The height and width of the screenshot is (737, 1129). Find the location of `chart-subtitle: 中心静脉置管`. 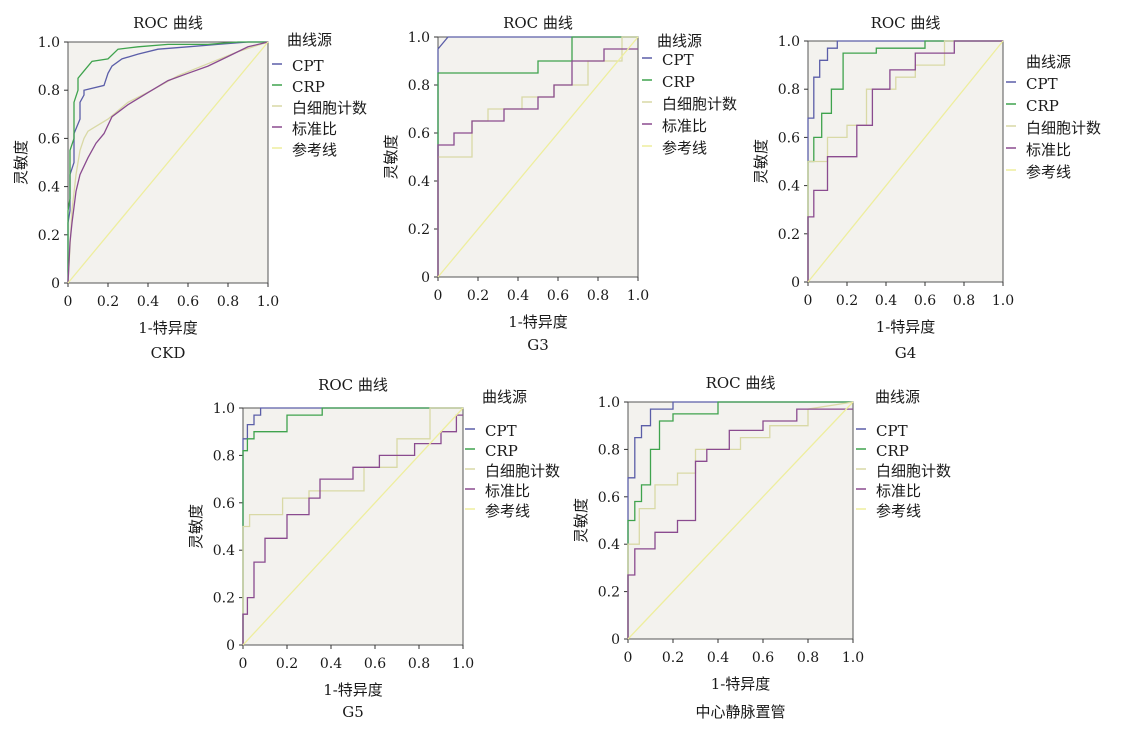

chart-subtitle: 中心静脉置管 is located at coordinates (740, 712).